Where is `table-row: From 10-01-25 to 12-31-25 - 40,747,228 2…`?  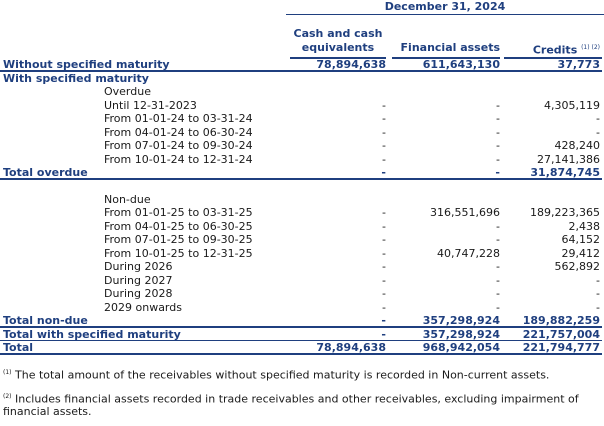
table-row: From 10-01-25 to 12-31-25 - 40,747,228 2… is located at coordinates (302, 254).